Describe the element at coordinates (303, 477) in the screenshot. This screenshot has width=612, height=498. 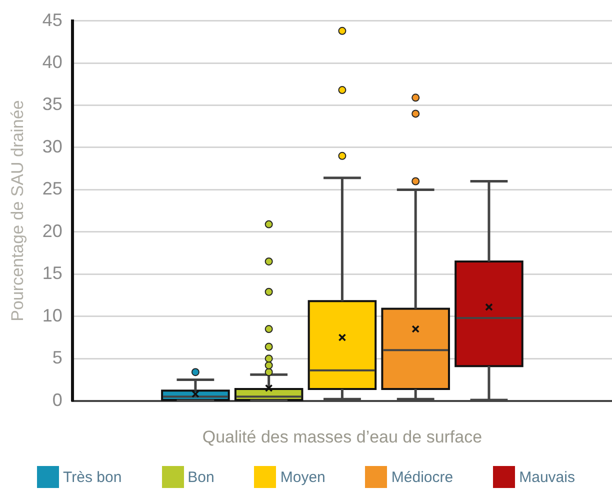
I see `legend-label: Moyen` at that location.